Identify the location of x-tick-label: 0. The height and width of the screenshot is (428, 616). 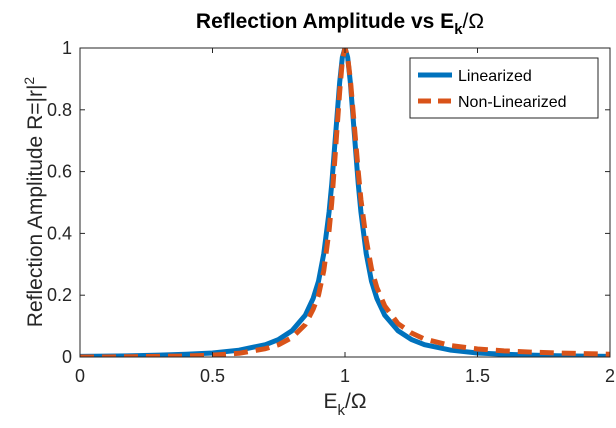
(80, 376).